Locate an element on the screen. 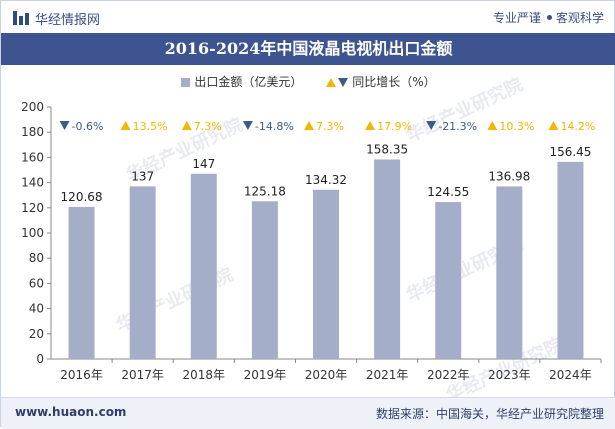 This screenshot has height=429, width=615. growth-label: 10.3% is located at coordinates (516, 126).